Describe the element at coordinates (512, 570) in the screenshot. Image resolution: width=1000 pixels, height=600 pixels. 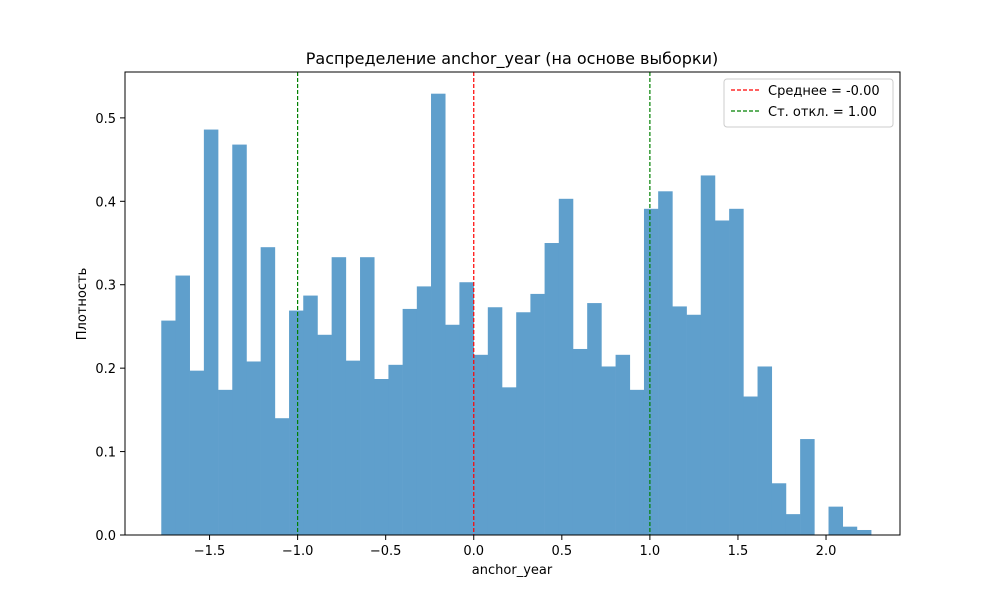
I see `x-axis-label: anchor_year` at that location.